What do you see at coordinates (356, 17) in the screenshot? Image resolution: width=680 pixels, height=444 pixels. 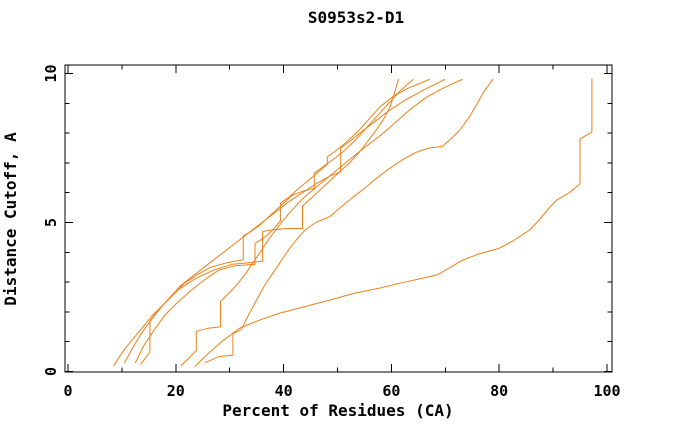 I see `chart-title: S0953s2-D1` at bounding box center [356, 17].